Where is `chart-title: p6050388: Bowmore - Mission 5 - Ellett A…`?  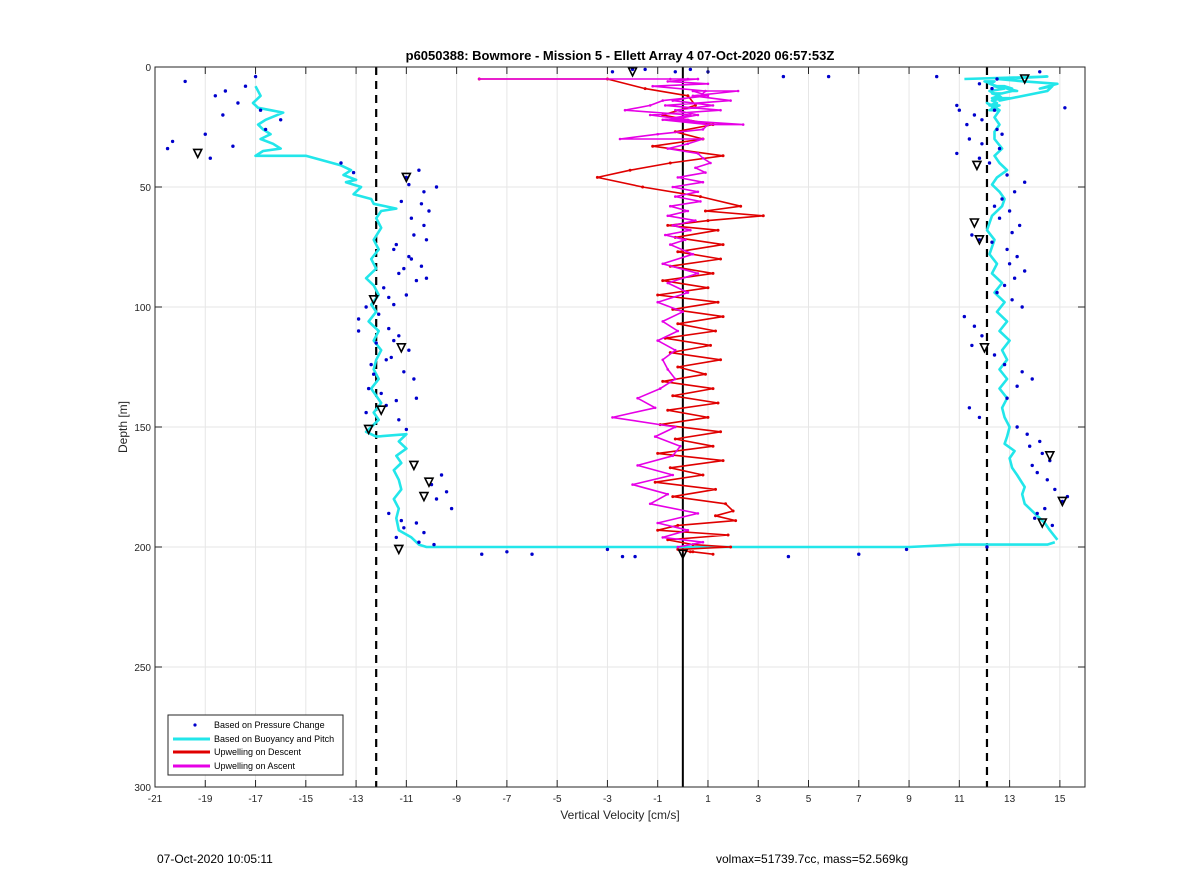
chart-title: p6050388: Bowmore - Mission 5 - Ellett A… is located at coordinates (620, 55).